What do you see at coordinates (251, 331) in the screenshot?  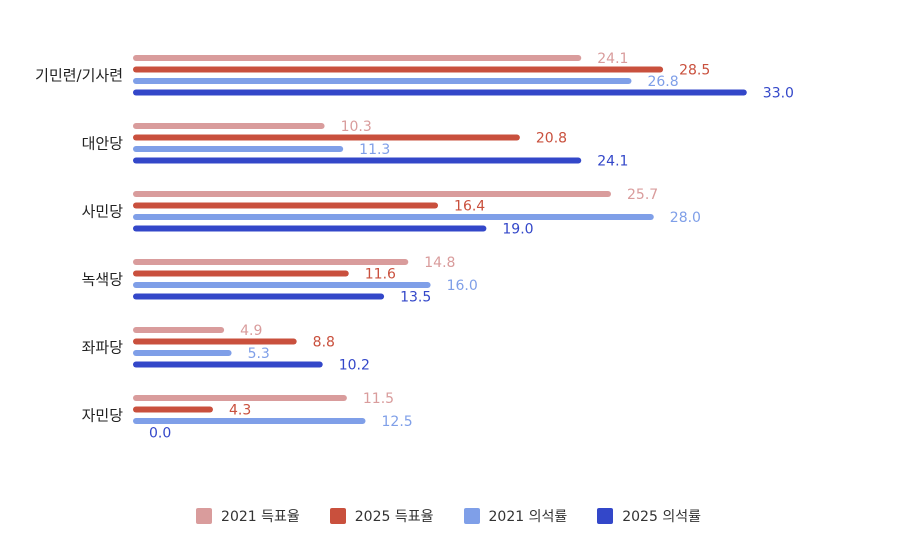 I see `value-label: 4.9` at bounding box center [251, 331].